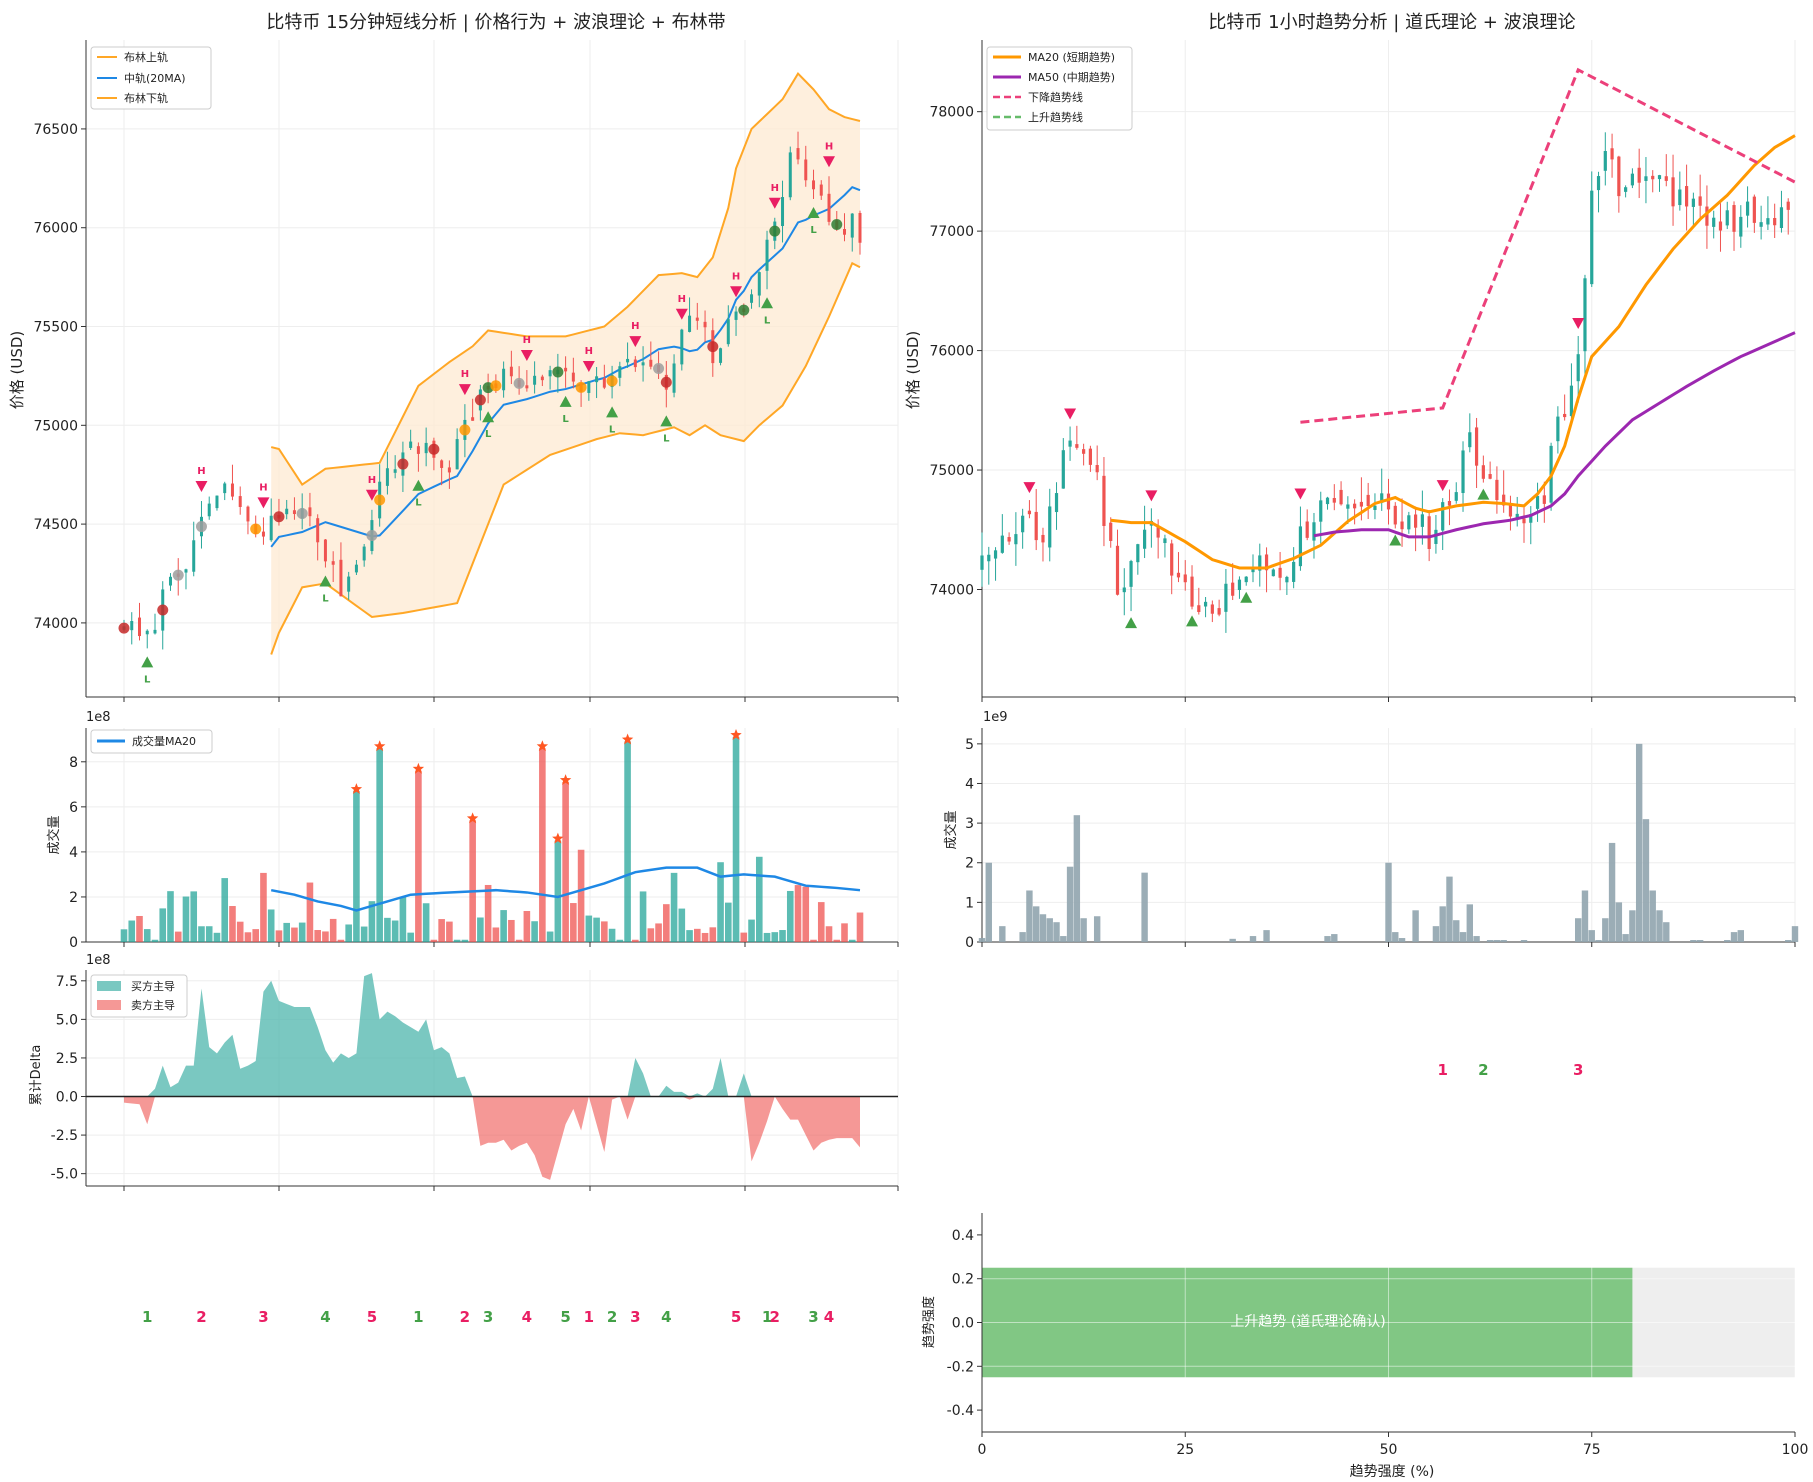 Image resolution: width=1813 pixels, height=1482 pixels. I want to click on y-tick-label: 6, so click(73, 808).